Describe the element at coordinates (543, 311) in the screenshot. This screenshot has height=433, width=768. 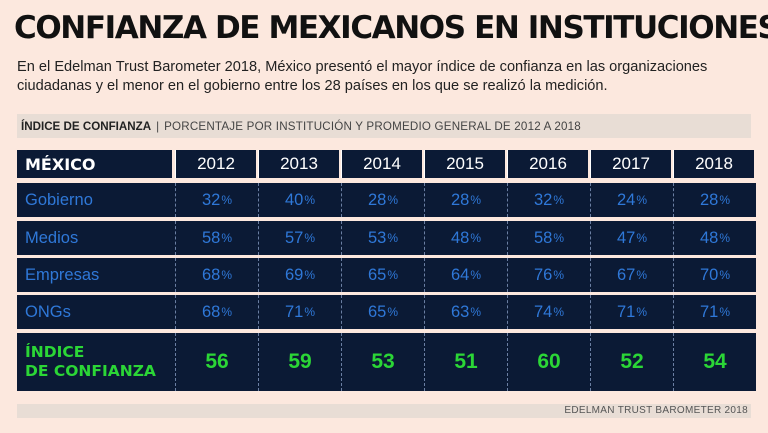
I see `value-number: 74` at that location.